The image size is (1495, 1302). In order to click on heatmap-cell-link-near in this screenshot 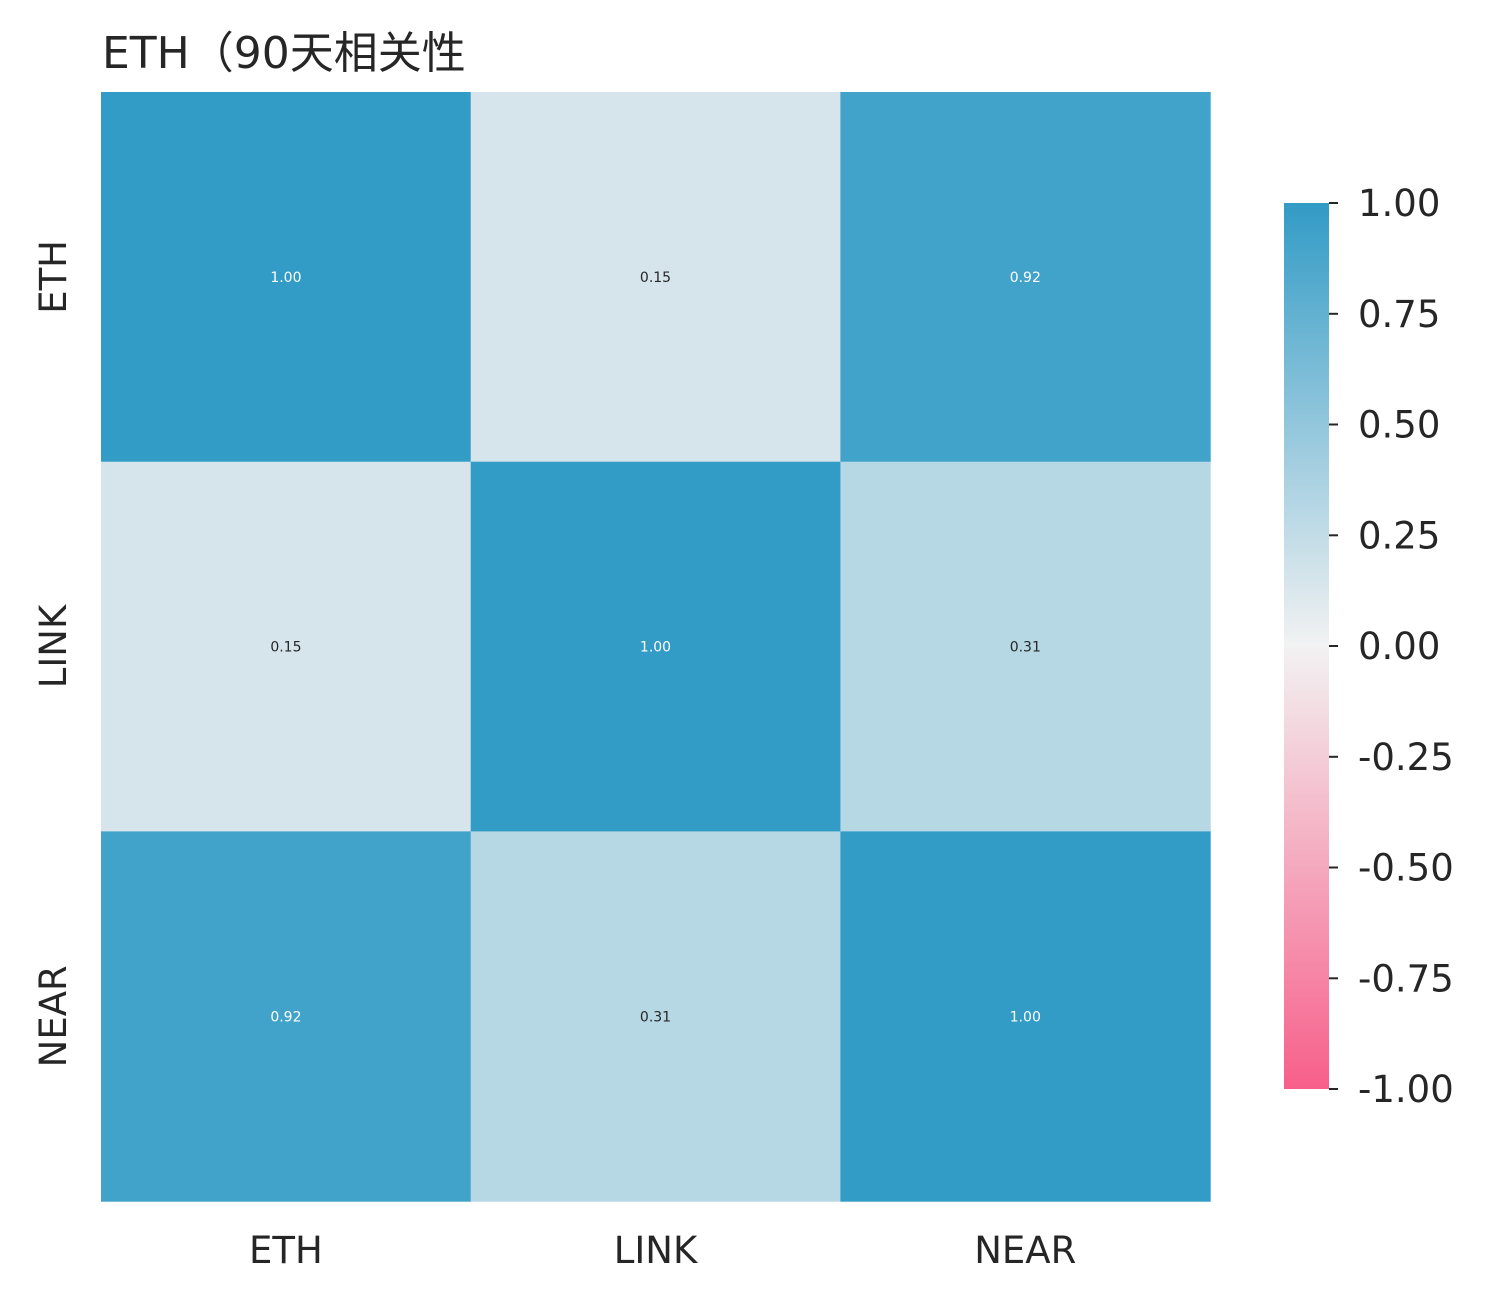, I will do `click(1025, 646)`.